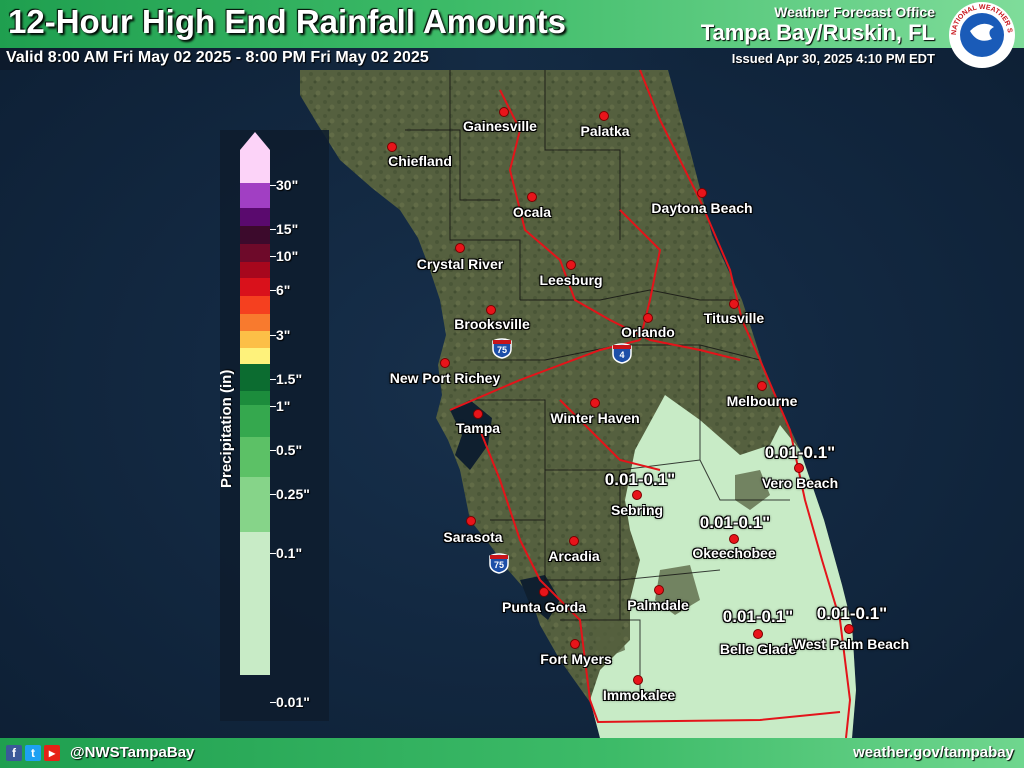  I want to click on legend-label: 1.5", so click(289, 379).